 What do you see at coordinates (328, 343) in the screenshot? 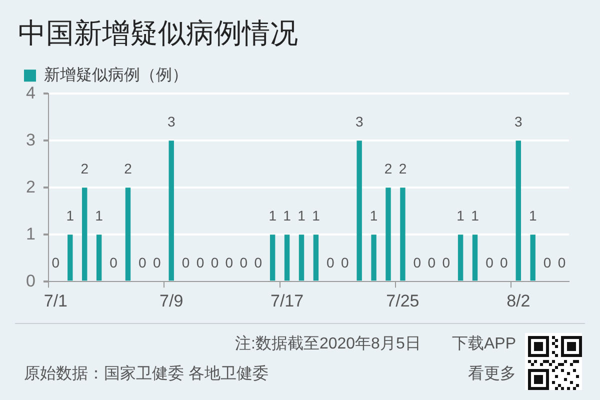
I see `text: 注:数据截至2020年8月5日` at bounding box center [328, 343].